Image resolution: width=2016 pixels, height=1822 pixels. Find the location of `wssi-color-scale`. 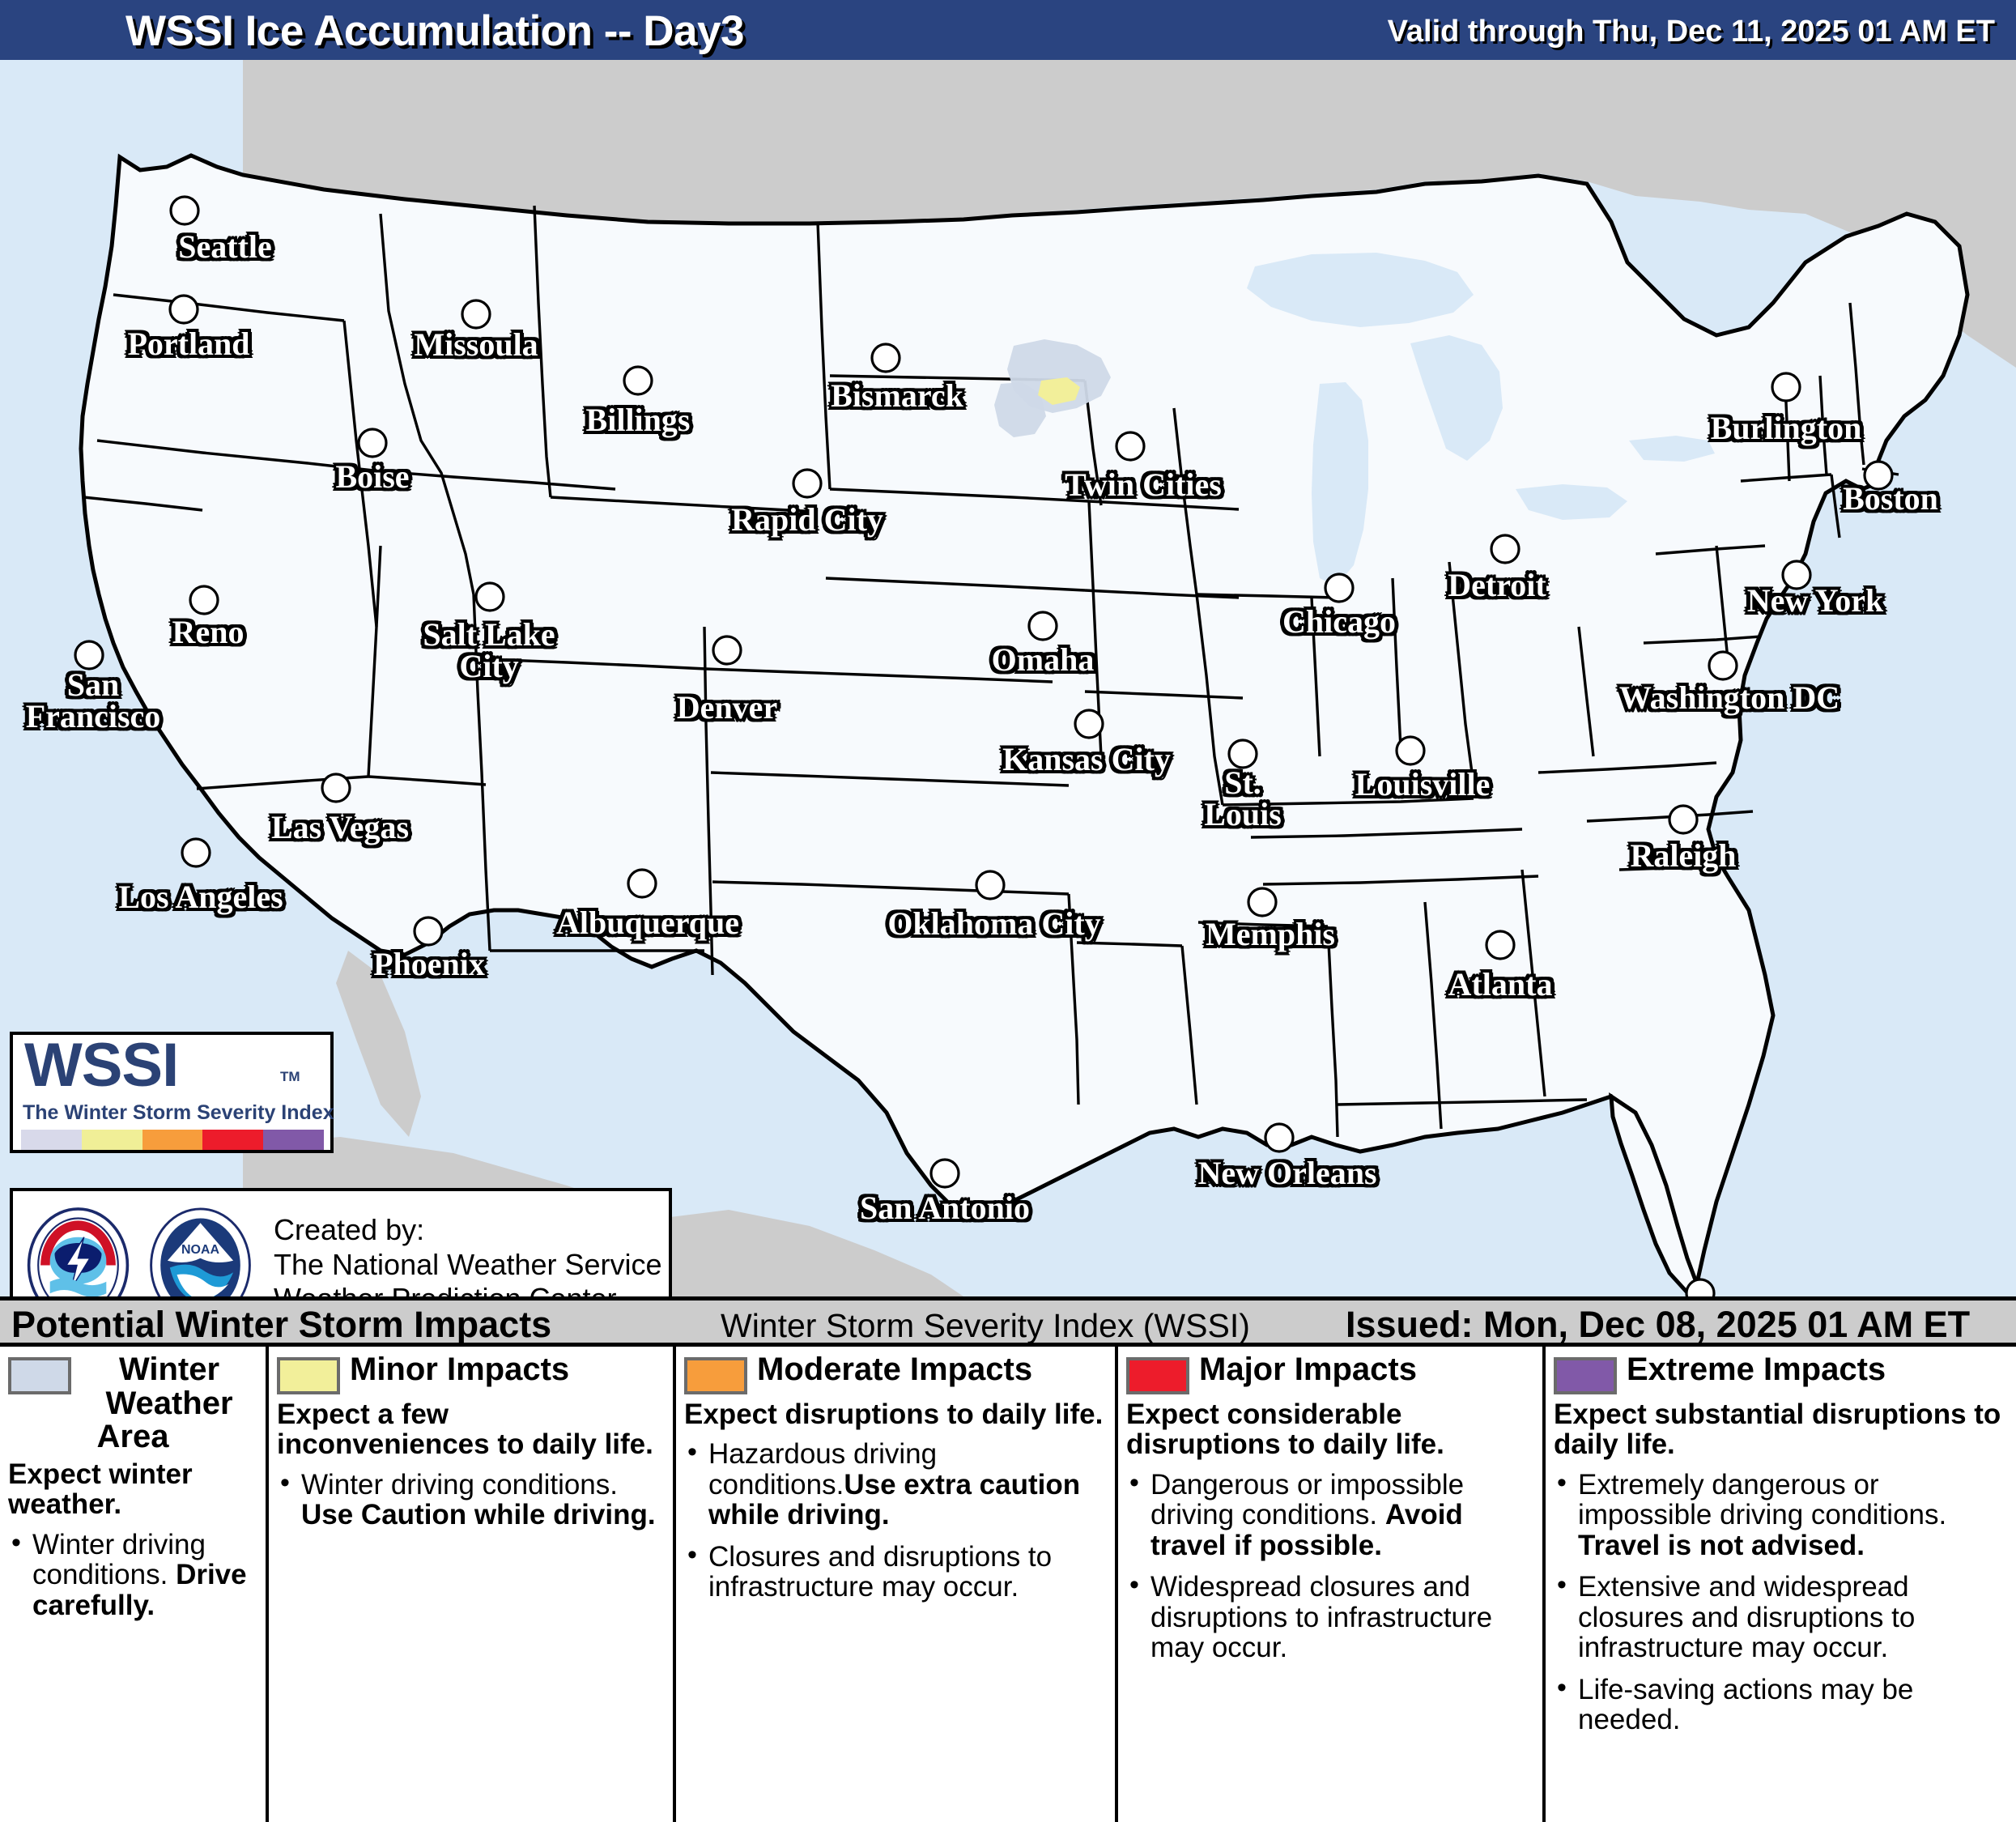

wssi-color-scale is located at coordinates (172, 1140).